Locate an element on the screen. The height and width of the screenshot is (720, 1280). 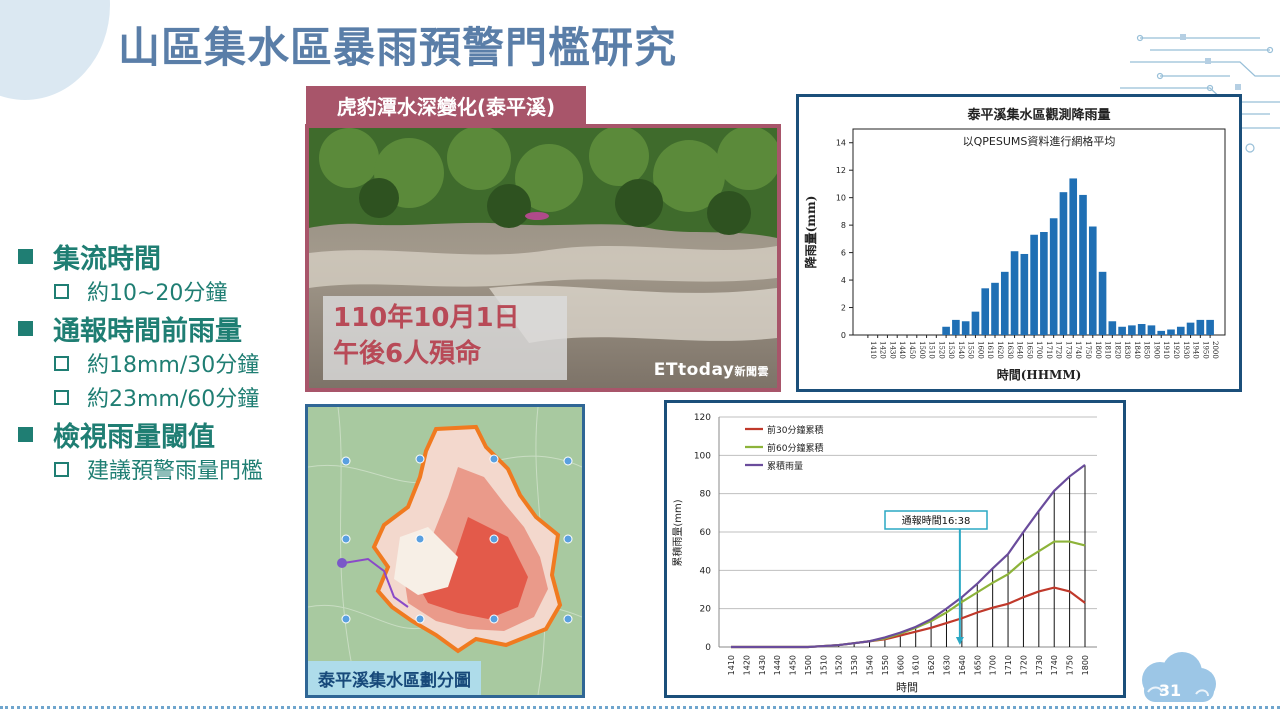
legend-label: 前30分鐘累積 is located at coordinates (795, 430).